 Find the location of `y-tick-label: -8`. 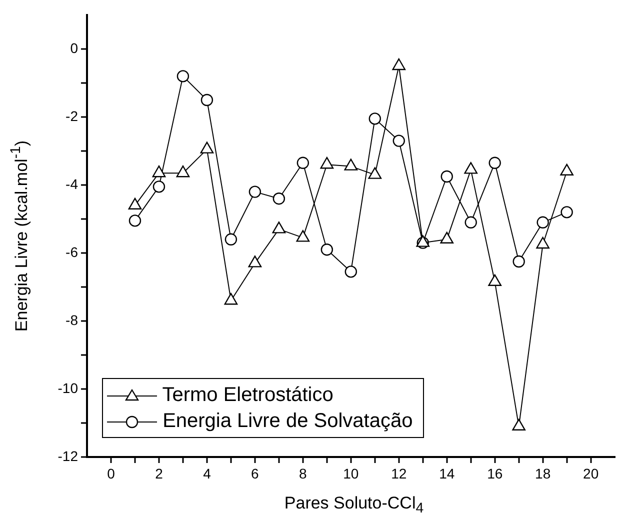

y-tick-label: -8 is located at coordinates (72, 320).